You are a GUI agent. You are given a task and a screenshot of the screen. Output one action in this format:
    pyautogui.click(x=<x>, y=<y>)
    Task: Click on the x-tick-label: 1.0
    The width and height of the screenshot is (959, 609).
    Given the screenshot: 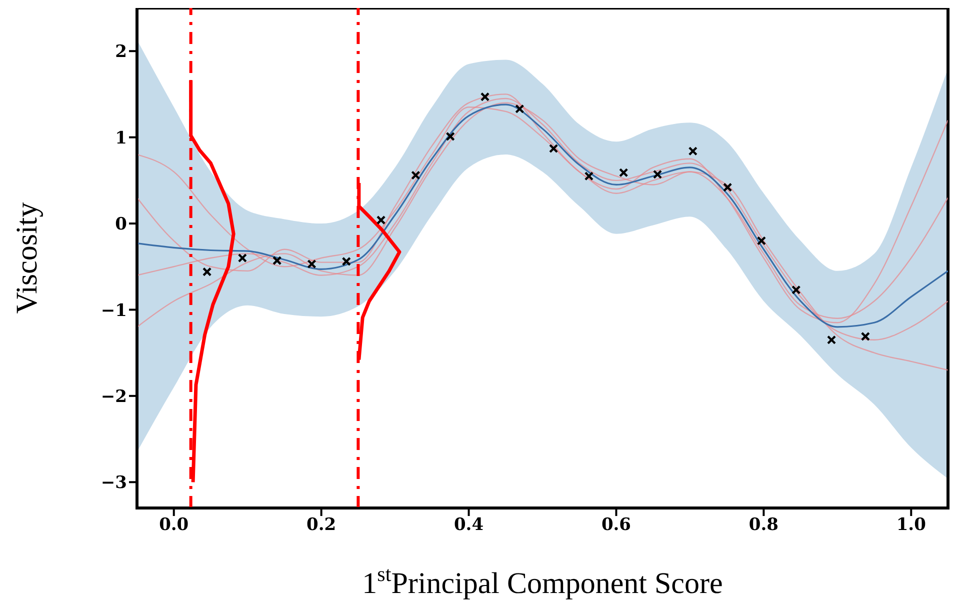 What is the action you would take?
    pyautogui.click(x=911, y=525)
    